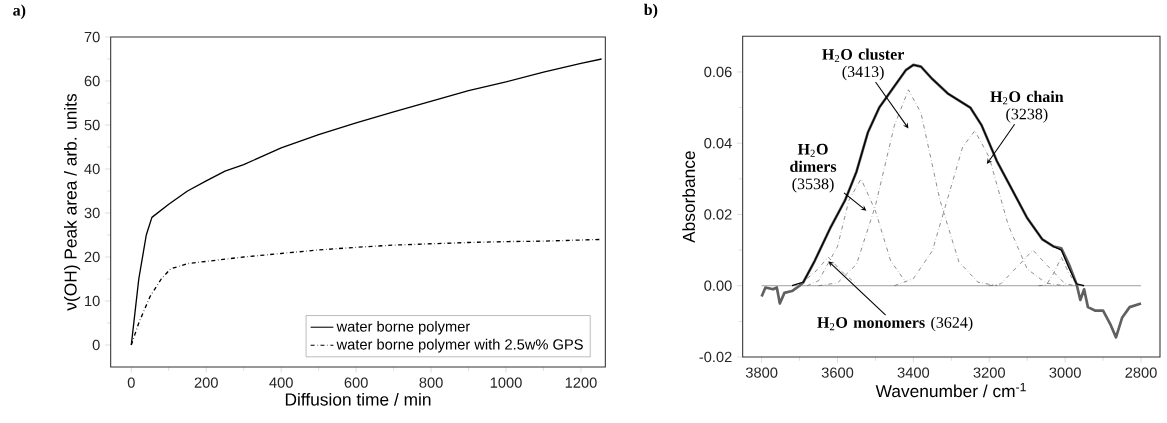 The width and height of the screenshot is (1167, 423). What do you see at coordinates (356, 382) in the screenshot?
I see `x-tick-label: 600` at bounding box center [356, 382].